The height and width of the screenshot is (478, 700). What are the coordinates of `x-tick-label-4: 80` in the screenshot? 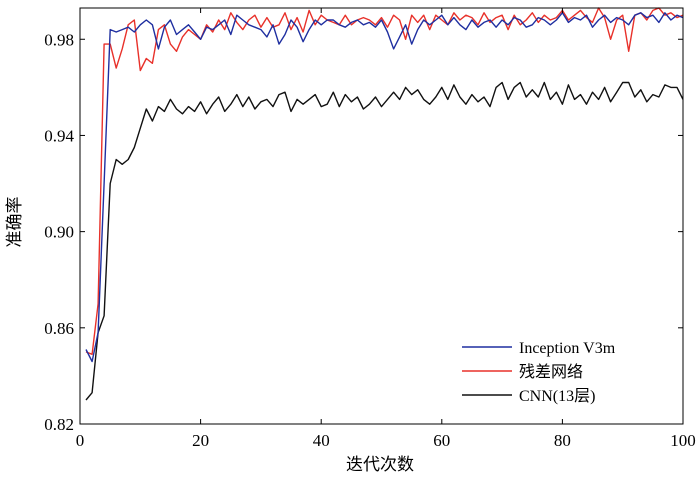 It's located at (562, 440).